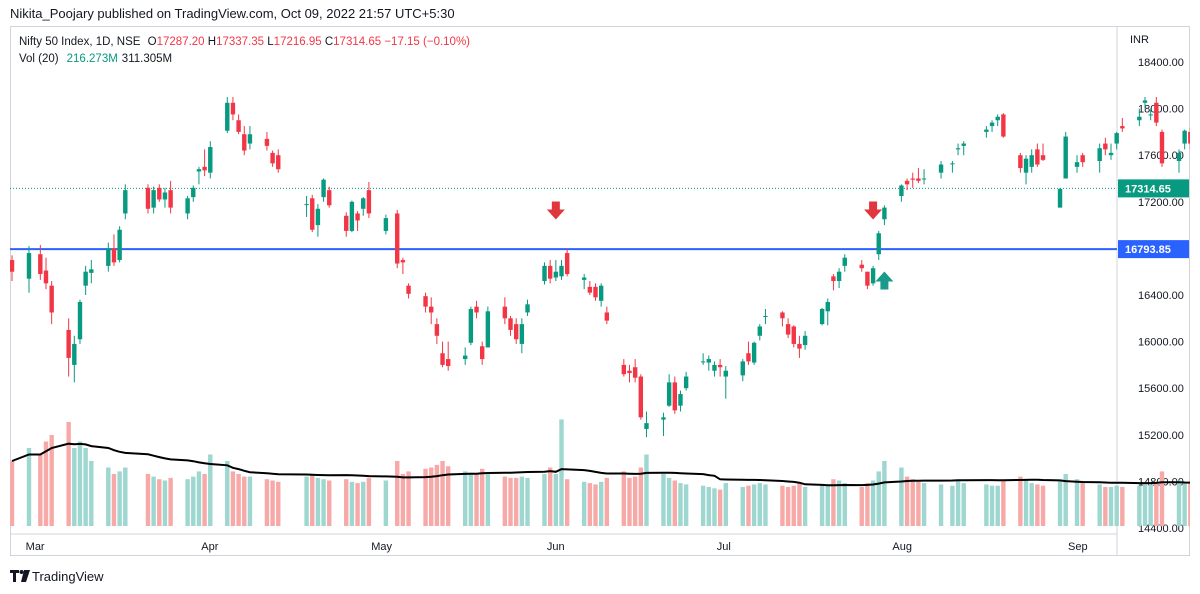 This screenshot has width=1200, height=594. What do you see at coordinates (381, 547) in the screenshot?
I see `month-label: May` at bounding box center [381, 547].